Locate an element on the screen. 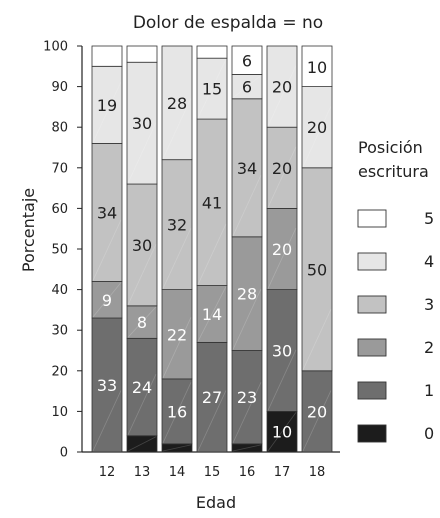  data-label-17-pos-0: 10 is located at coordinates (282, 432).